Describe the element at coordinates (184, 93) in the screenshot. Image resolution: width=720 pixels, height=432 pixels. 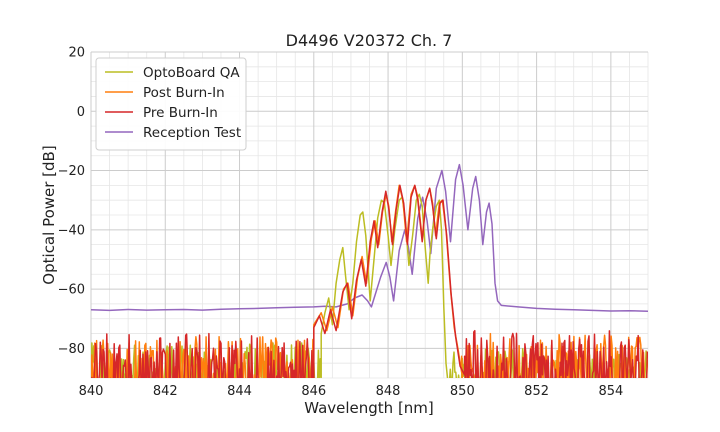
I see `legend-label: Post Burn-In` at that location.